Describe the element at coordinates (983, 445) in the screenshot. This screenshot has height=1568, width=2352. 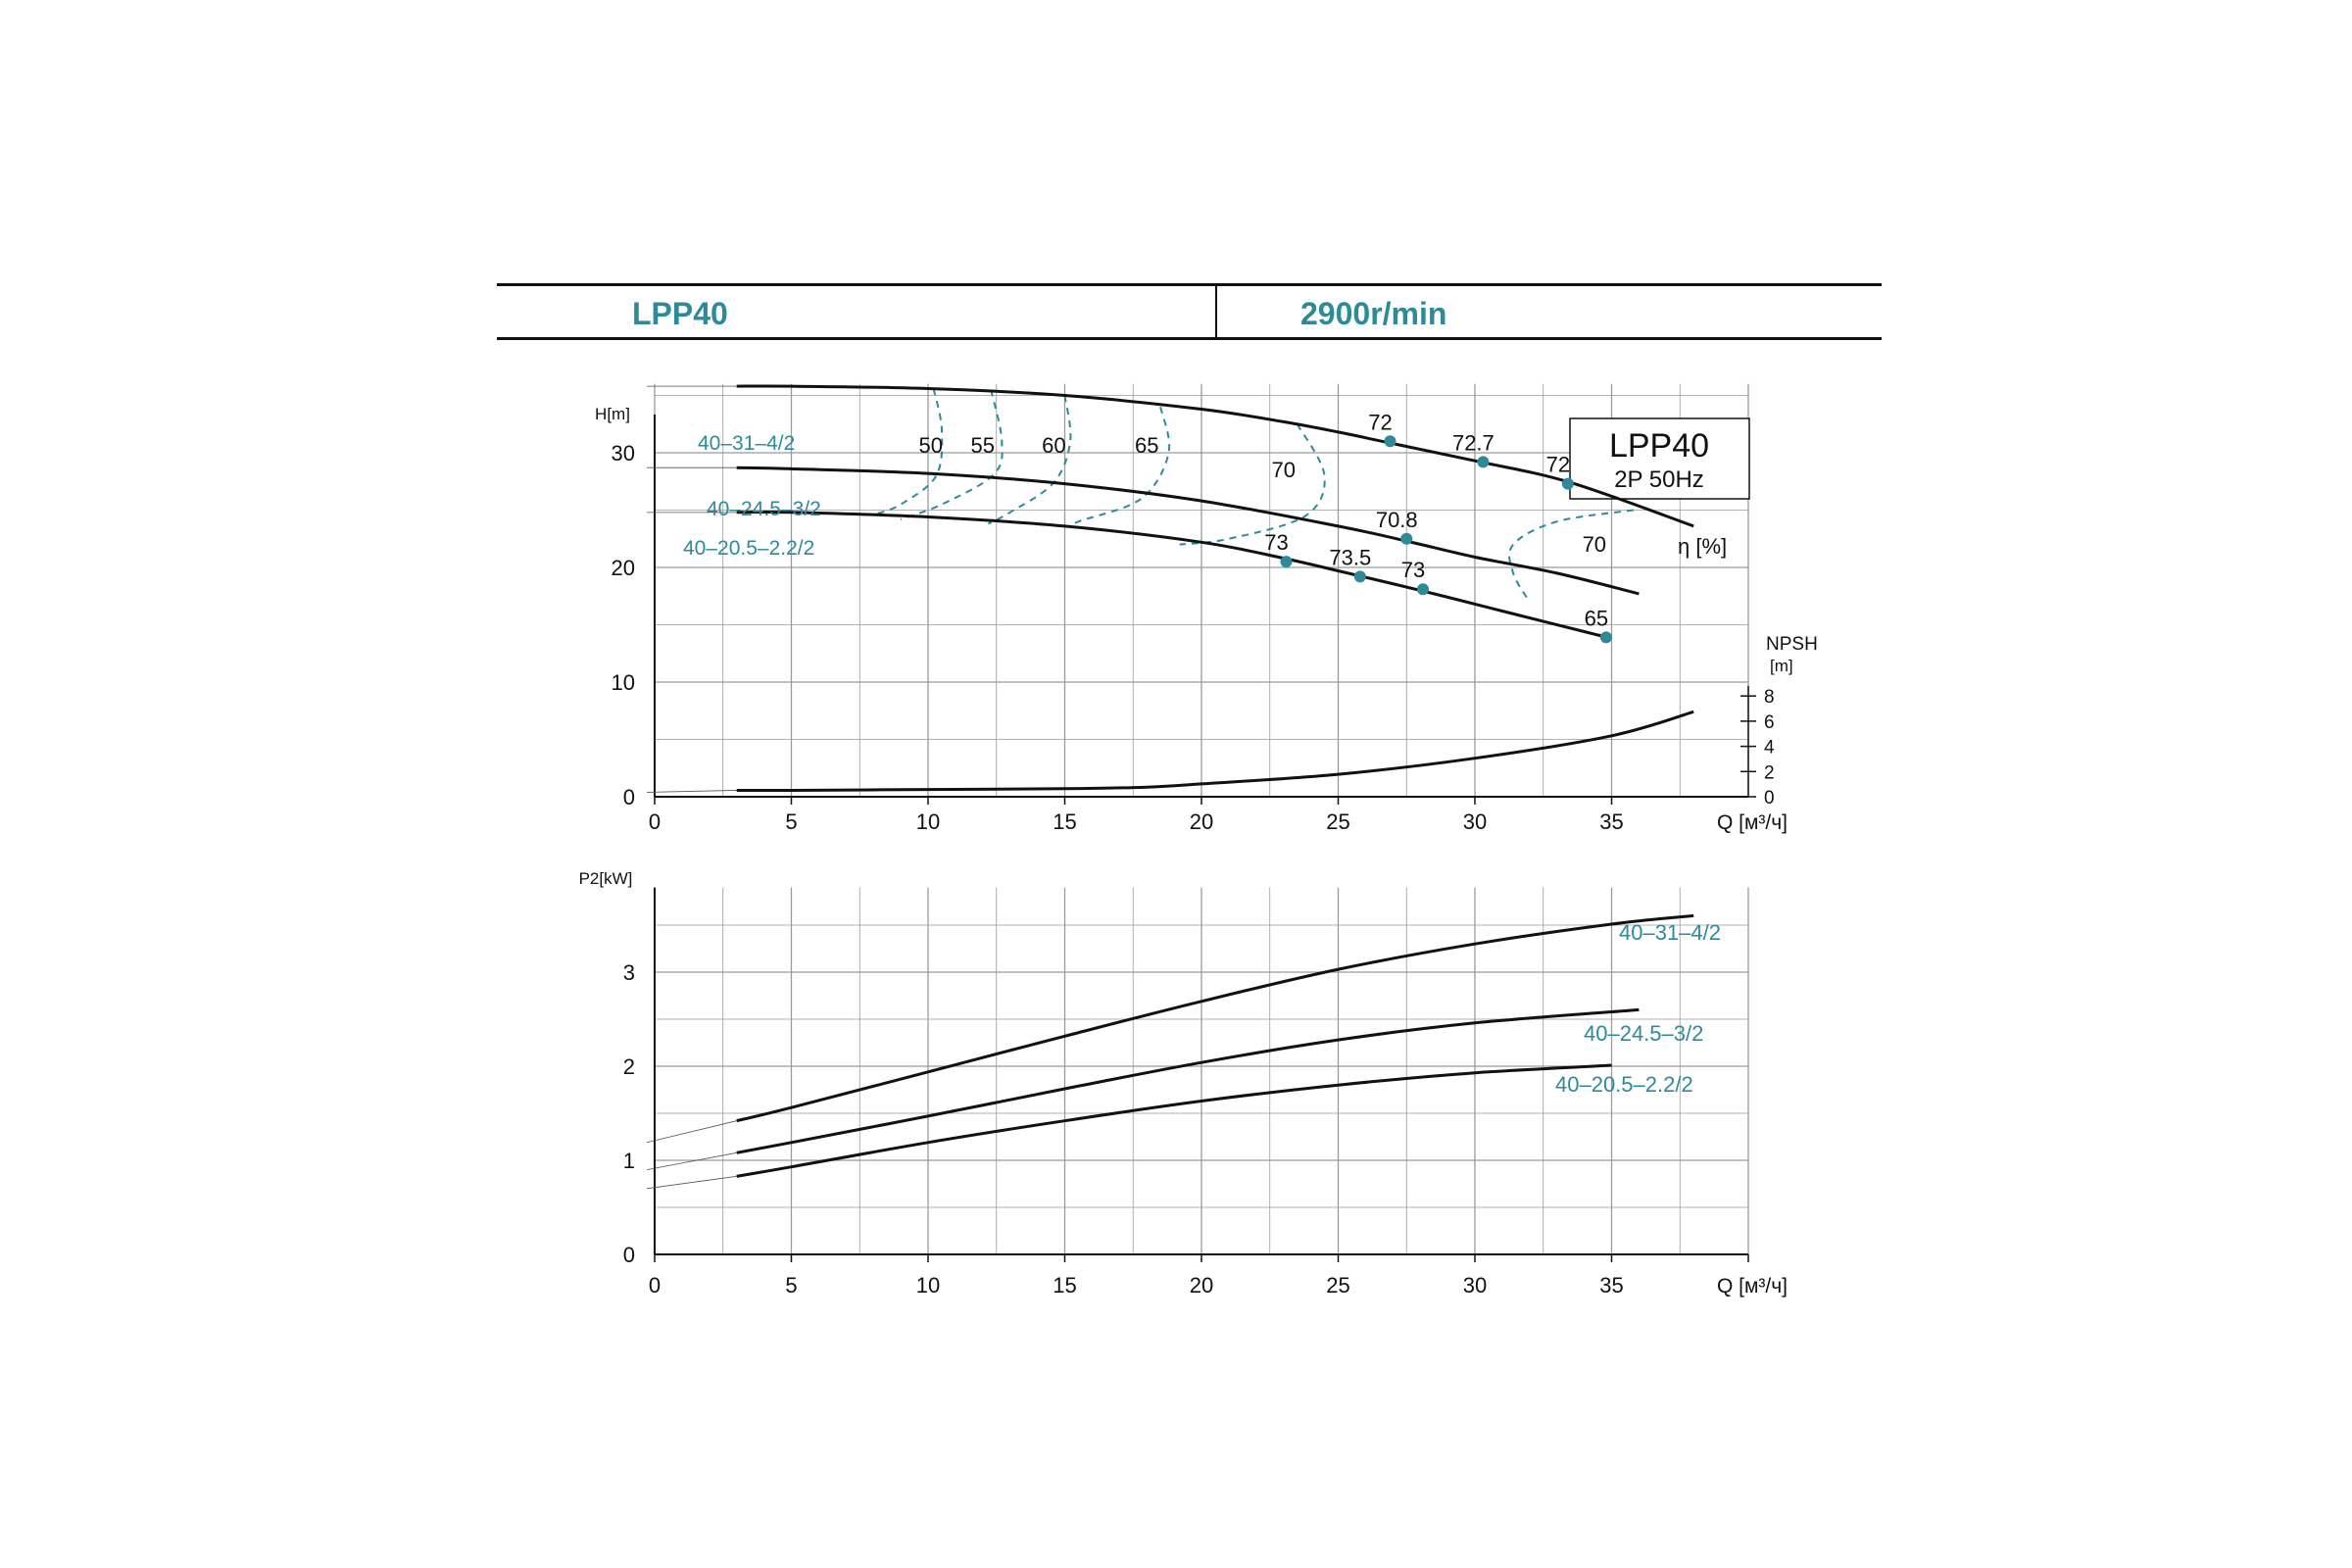
I see `efficiency-contour-label: 55` at that location.